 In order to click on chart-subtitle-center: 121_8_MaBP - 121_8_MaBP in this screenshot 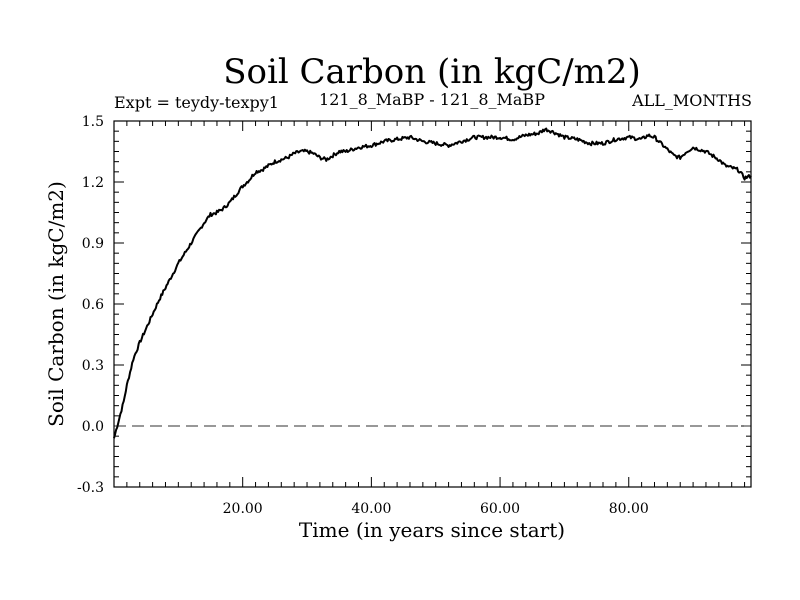, I will do `click(432, 99)`.